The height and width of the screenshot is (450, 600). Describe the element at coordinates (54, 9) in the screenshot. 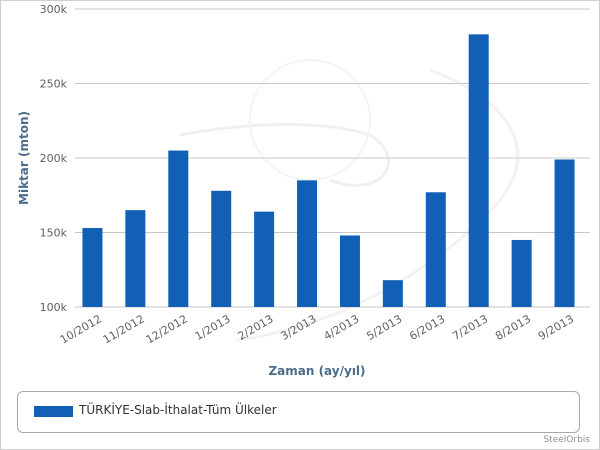

I see `y-tick-label: 300k` at that location.